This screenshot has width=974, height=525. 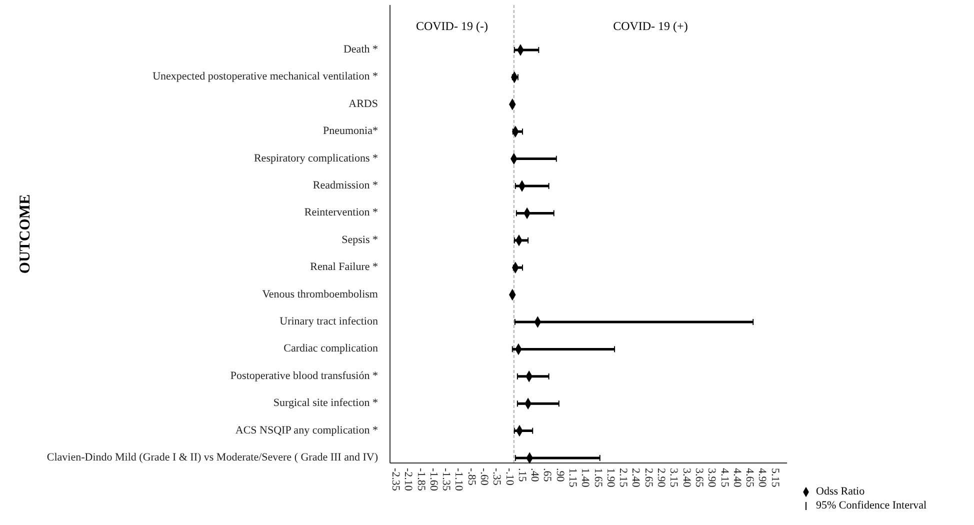 What do you see at coordinates (331, 348) in the screenshot?
I see `y-tick-label: Cardiac complication` at bounding box center [331, 348].